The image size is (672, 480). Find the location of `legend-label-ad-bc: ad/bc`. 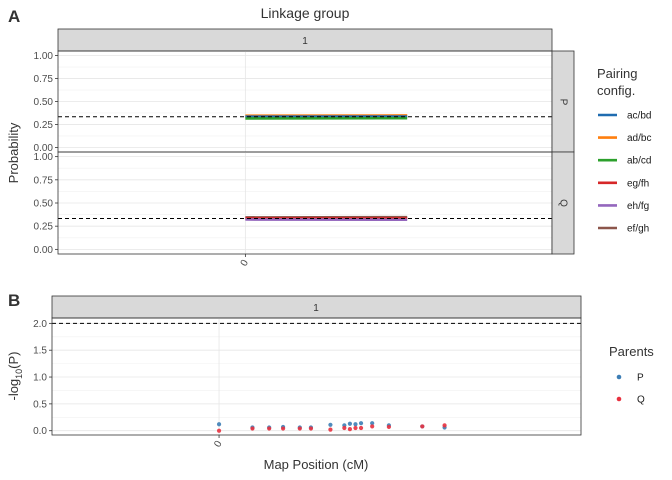

legend-label-ad-bc: ad/bc is located at coordinates (639, 138).